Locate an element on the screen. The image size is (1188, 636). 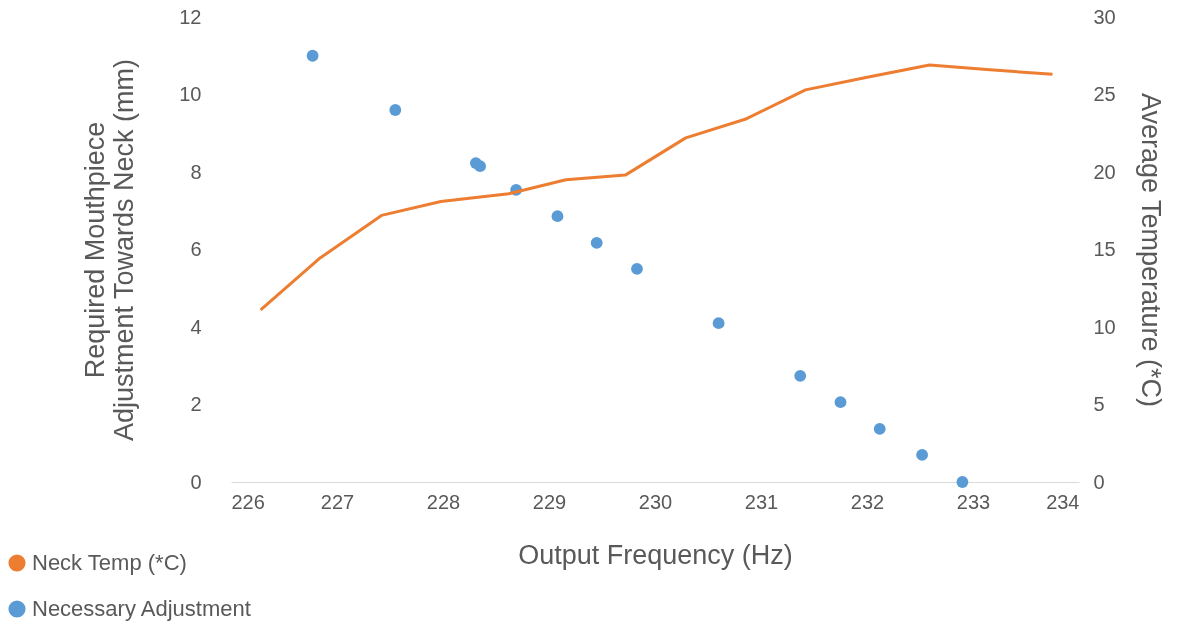
y-tick-label: 8 is located at coordinates (196, 171).